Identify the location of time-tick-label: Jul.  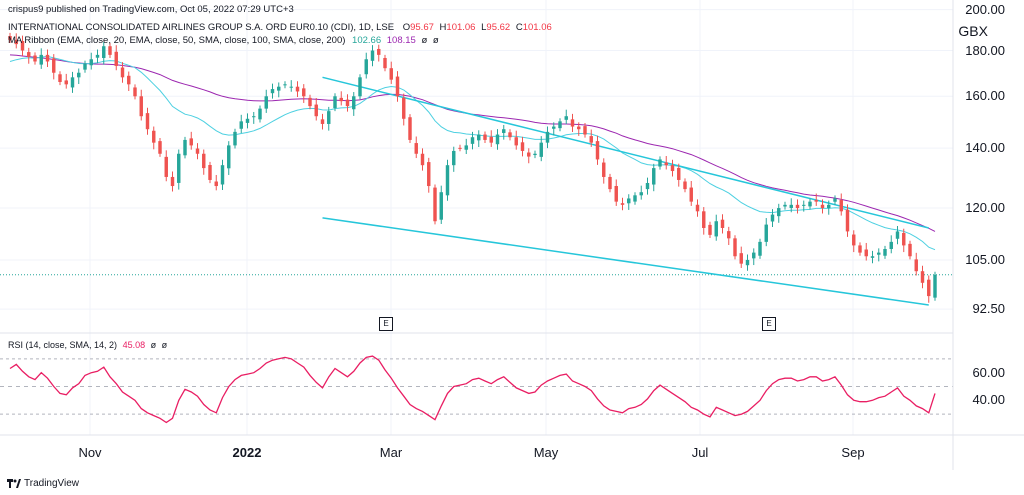
(700, 452).